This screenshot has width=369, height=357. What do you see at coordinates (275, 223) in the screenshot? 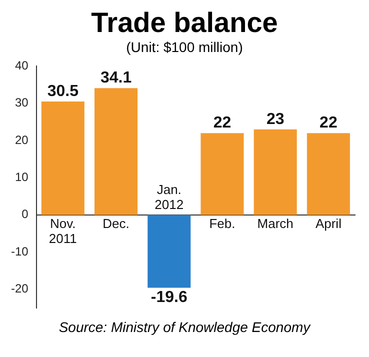
I see `x-tick-label: March` at bounding box center [275, 223].